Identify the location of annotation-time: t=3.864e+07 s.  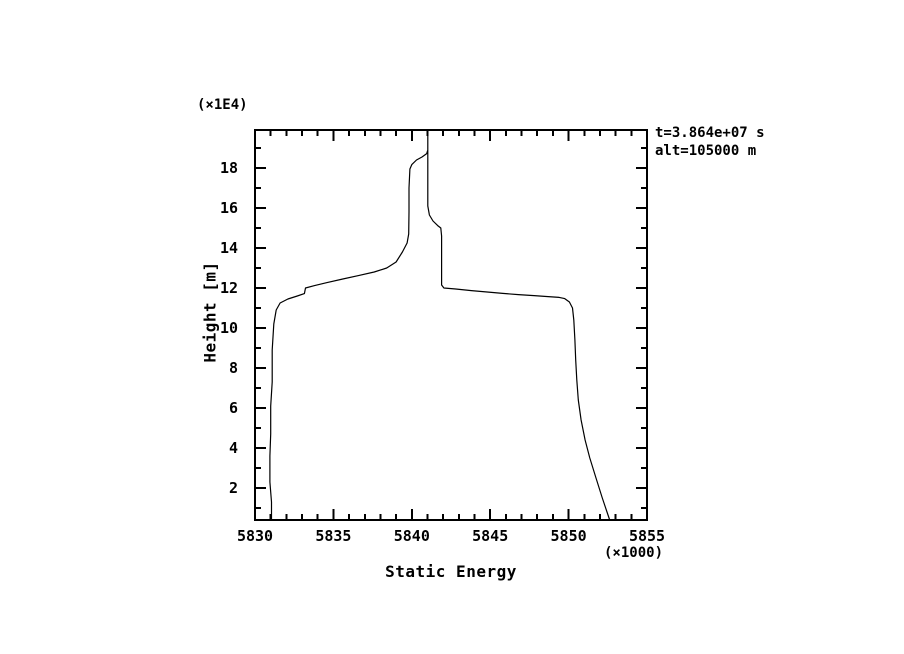
(710, 133).